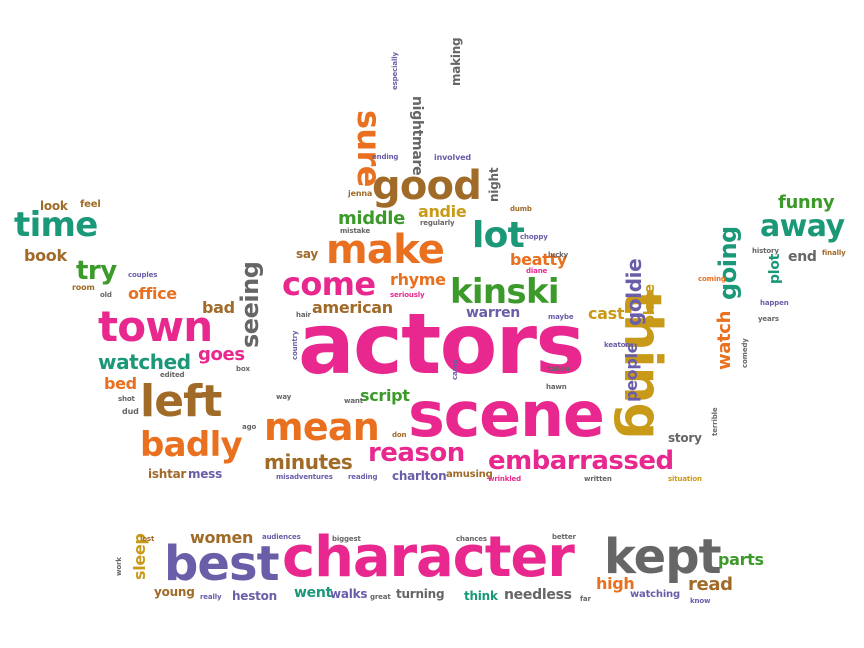 This screenshot has width=864, height=648. I want to click on cloud-word-nightmare: nightmare, so click(417, 136).